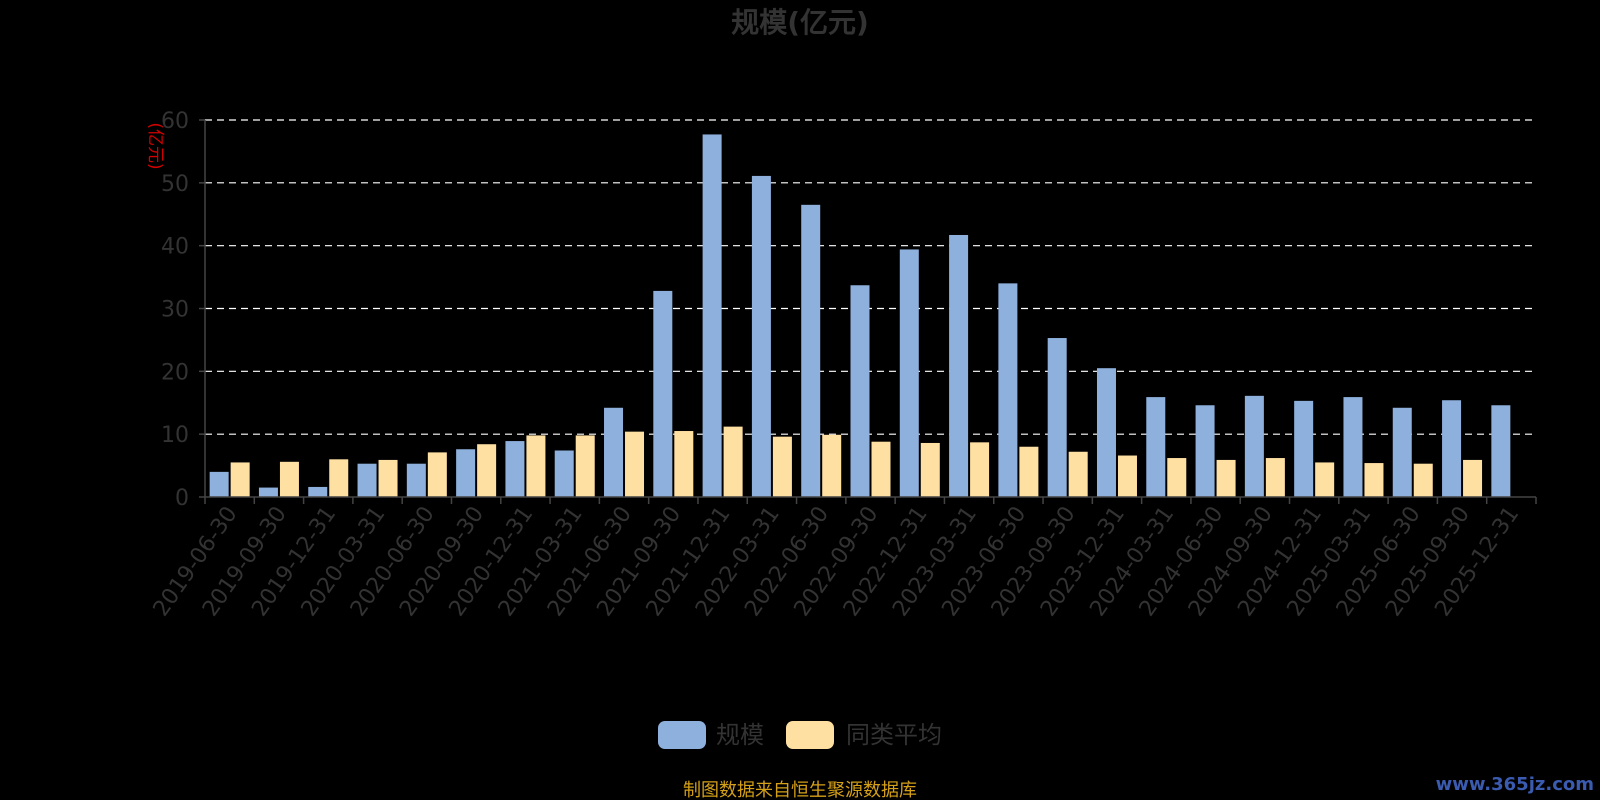 The width and height of the screenshot is (1600, 800). I want to click on y-tick-label: 60, so click(175, 121).